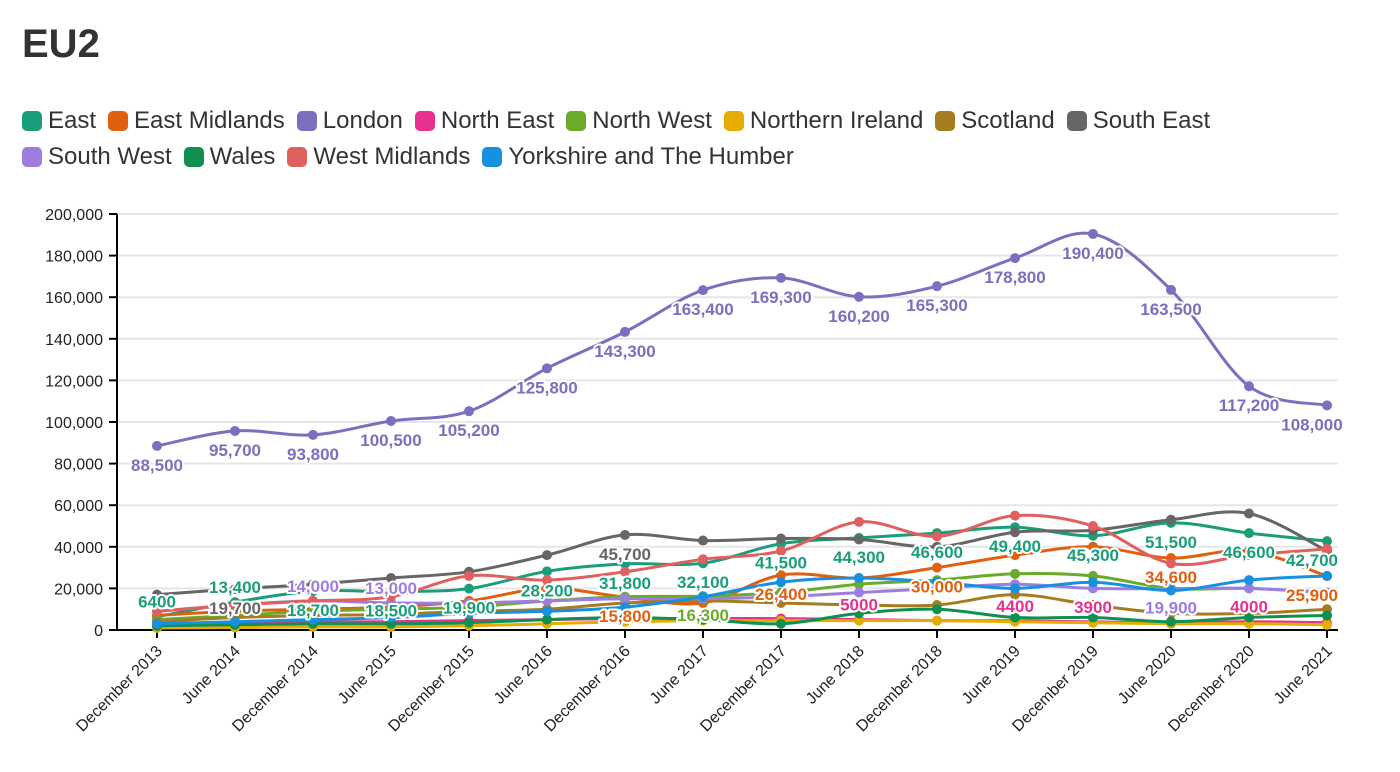  I want to click on legend-item-yorkshire-and-the-humber: Yorkshire and The Humber, so click(638, 157).